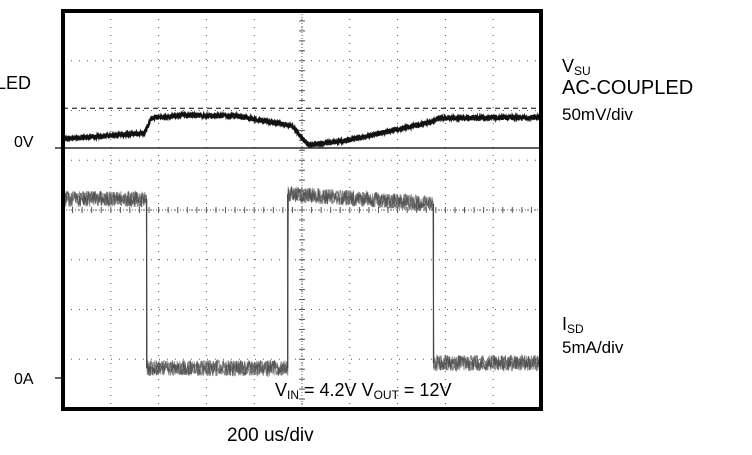 This screenshot has width=752, height=455. I want to click on left-coupling-label-partial: LED, so click(15, 83).